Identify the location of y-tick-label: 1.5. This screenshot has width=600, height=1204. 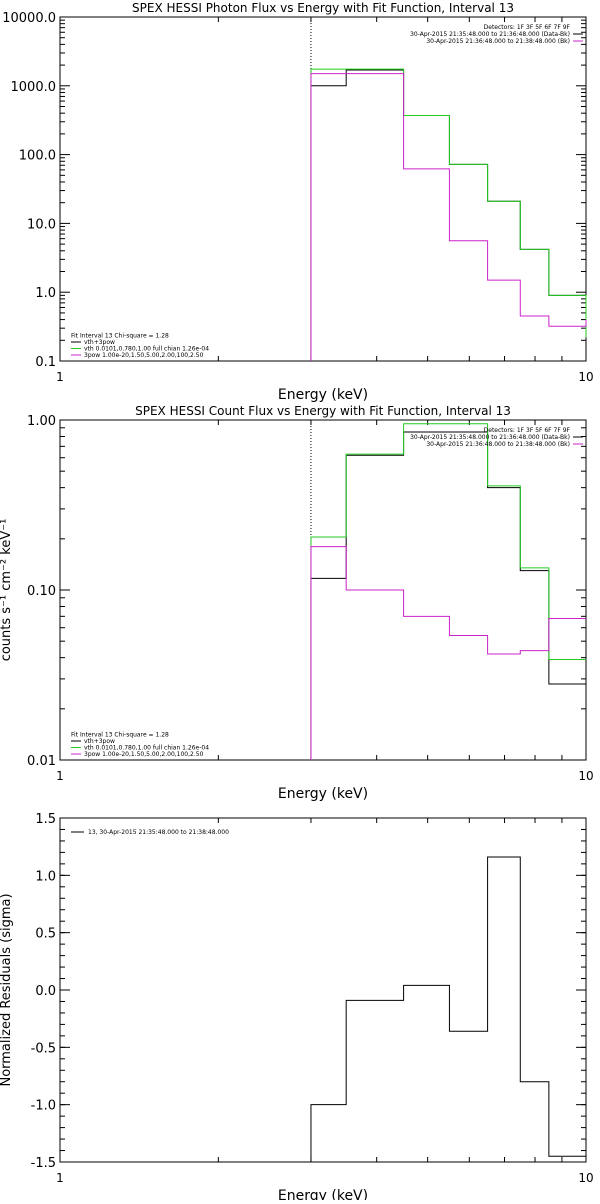
(45, 819).